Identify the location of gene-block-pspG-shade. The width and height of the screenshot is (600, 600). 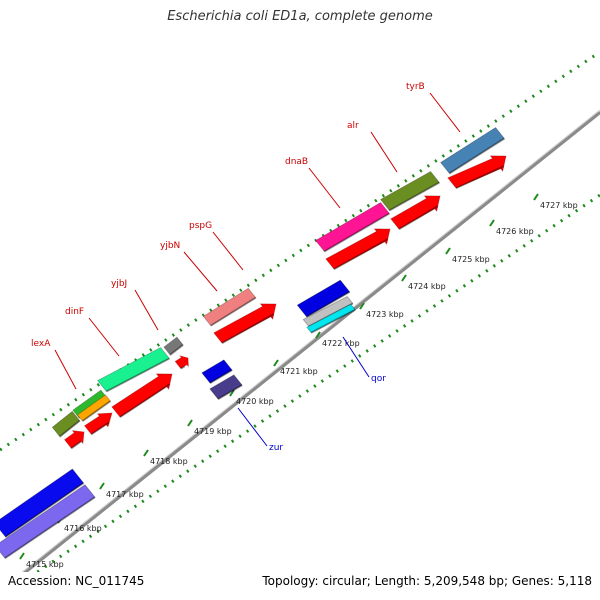
(233, 311).